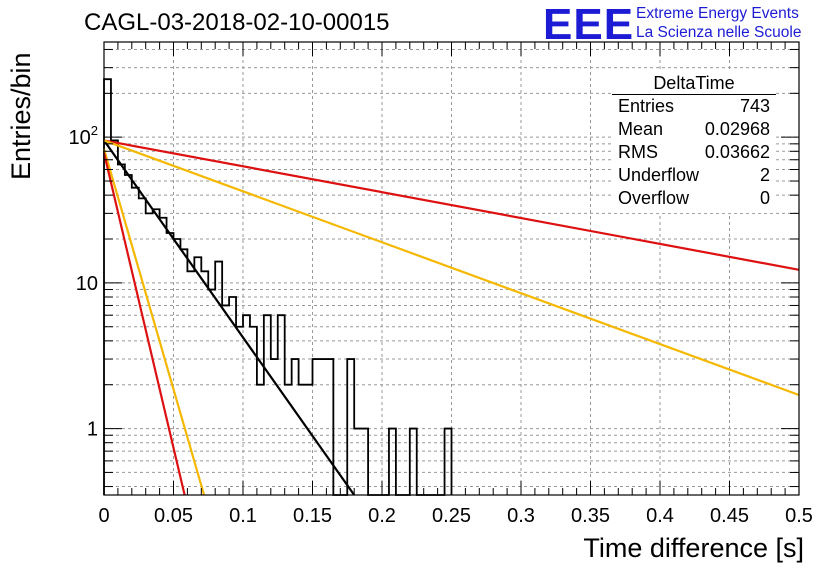 The image size is (836, 572). What do you see at coordinates (243, 516) in the screenshot?
I see `x-tick-label: 0.1` at bounding box center [243, 516].